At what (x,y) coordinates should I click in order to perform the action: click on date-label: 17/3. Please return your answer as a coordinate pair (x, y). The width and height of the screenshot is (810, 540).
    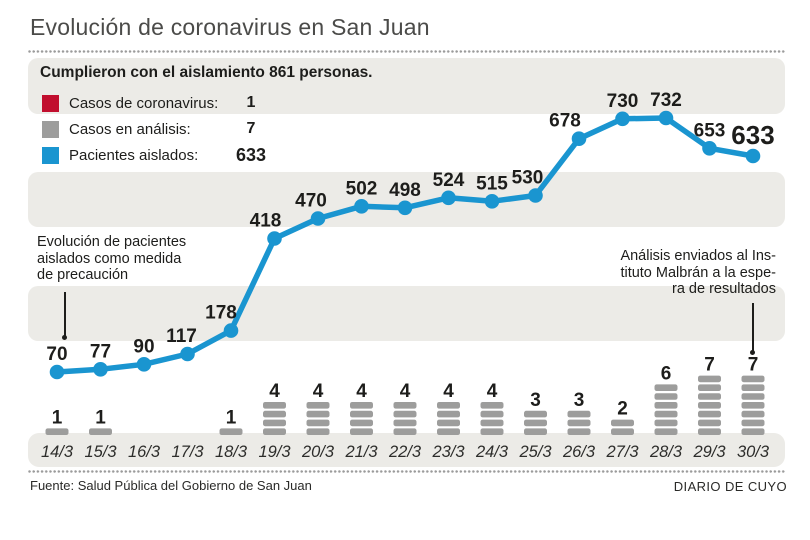
    Looking at the image, I should click on (187, 452).